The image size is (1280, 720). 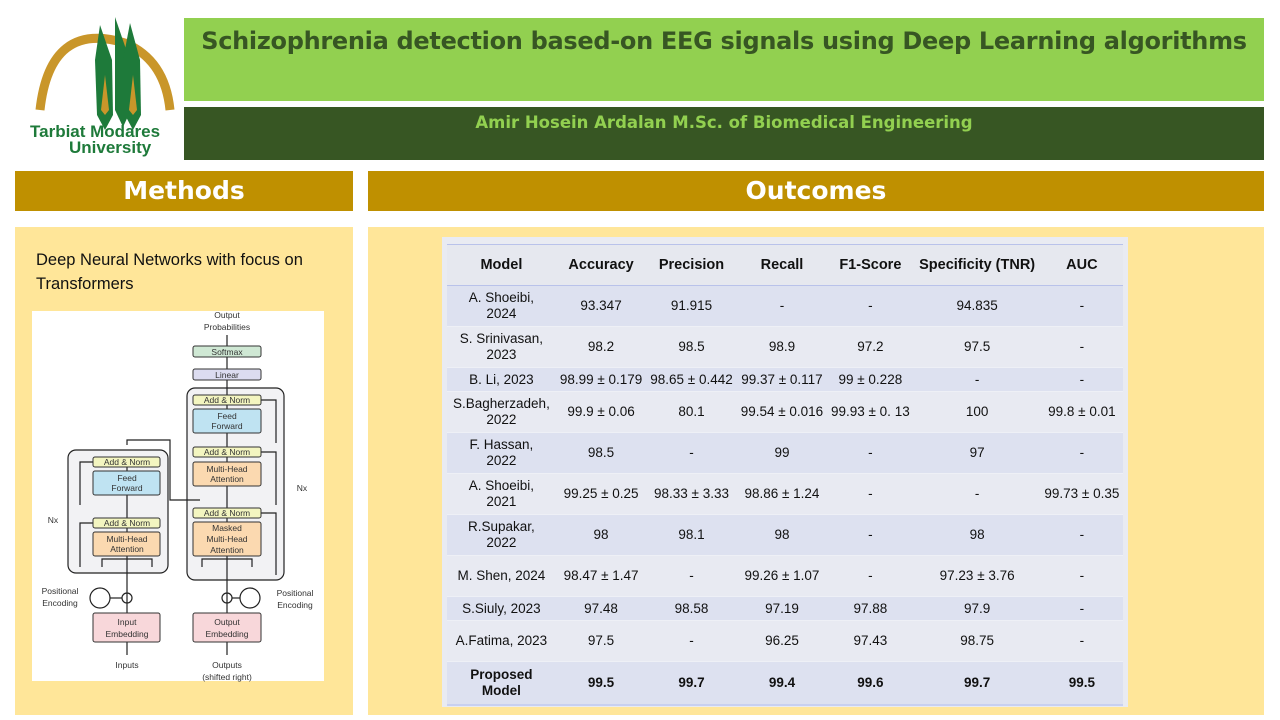 I want to click on metric-cell: 96.25, so click(x=782, y=641).